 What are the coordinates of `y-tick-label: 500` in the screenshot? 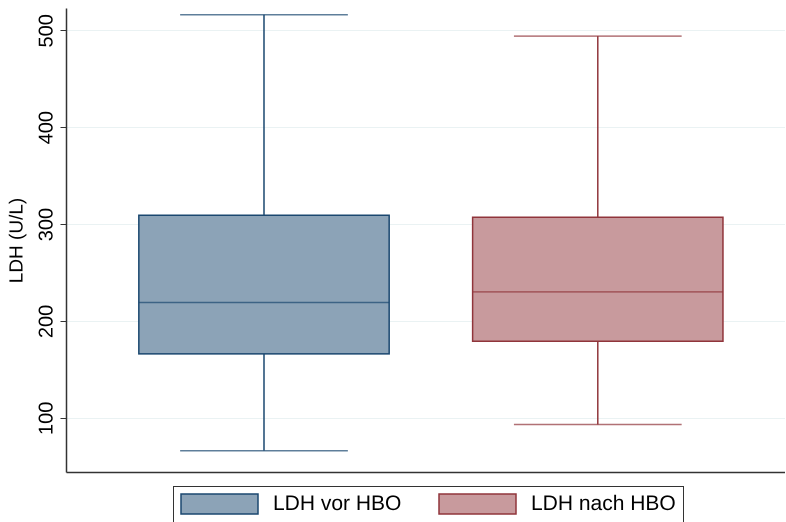 It's located at (47, 31).